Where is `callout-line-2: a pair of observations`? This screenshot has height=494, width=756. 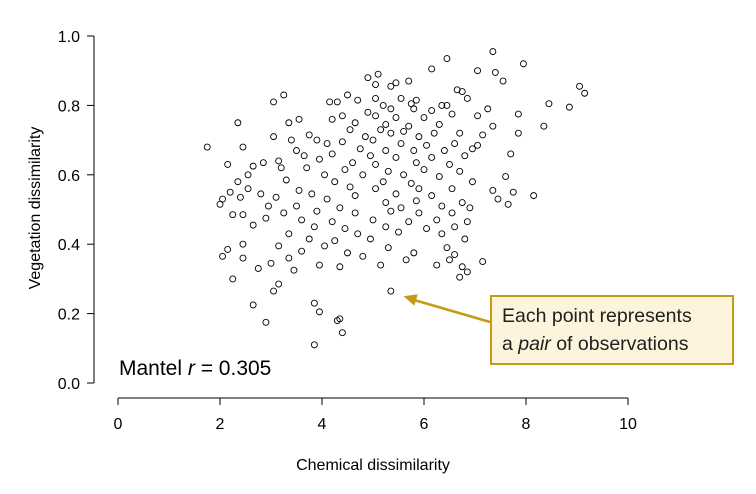
callout-line-2: a pair of observations is located at coordinates (613, 344).